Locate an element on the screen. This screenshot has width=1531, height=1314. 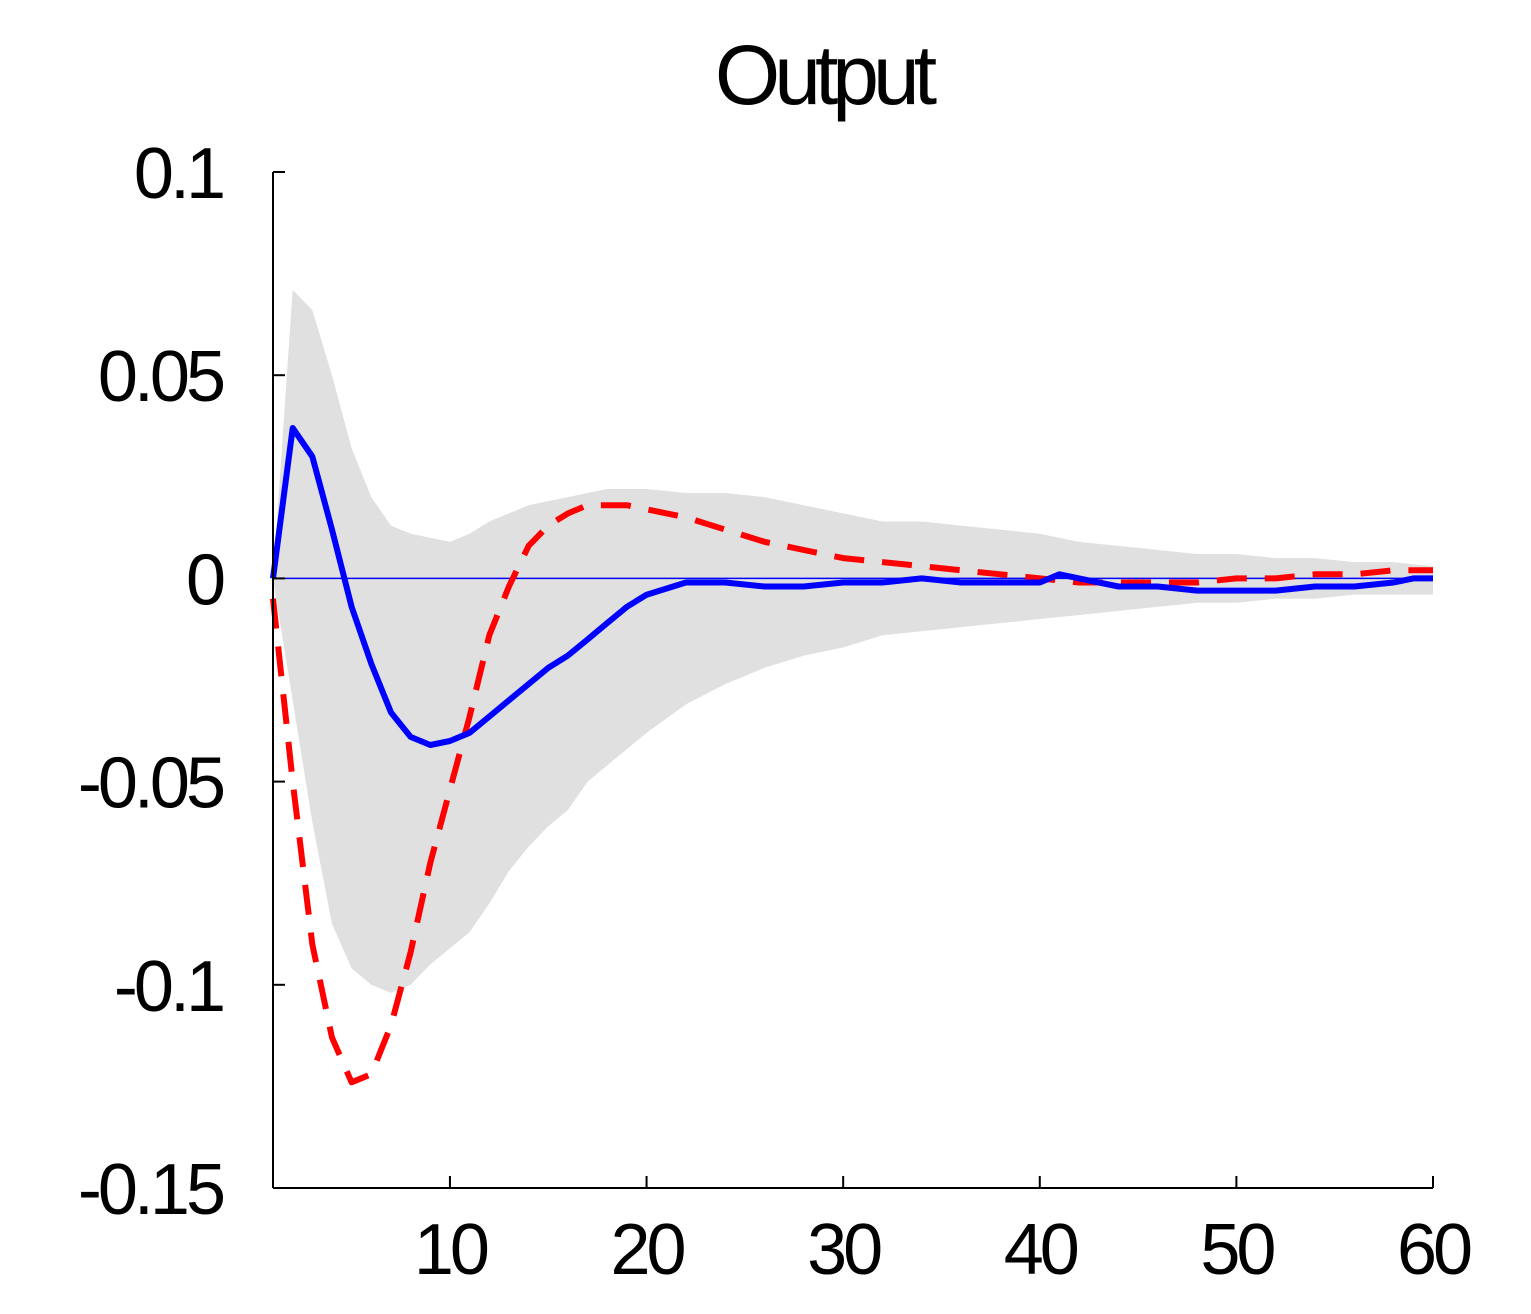
x-tick-label: 10 is located at coordinates (451, 1250).